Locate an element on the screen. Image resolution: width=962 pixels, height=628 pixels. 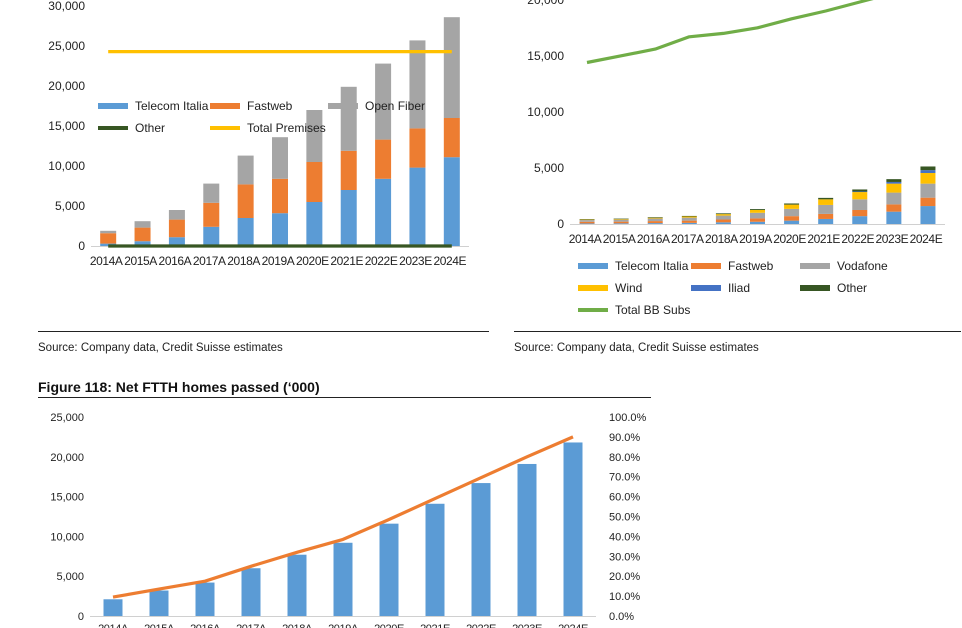
chart1-bar-fastweb-2018a is located at coordinates (245, 201).